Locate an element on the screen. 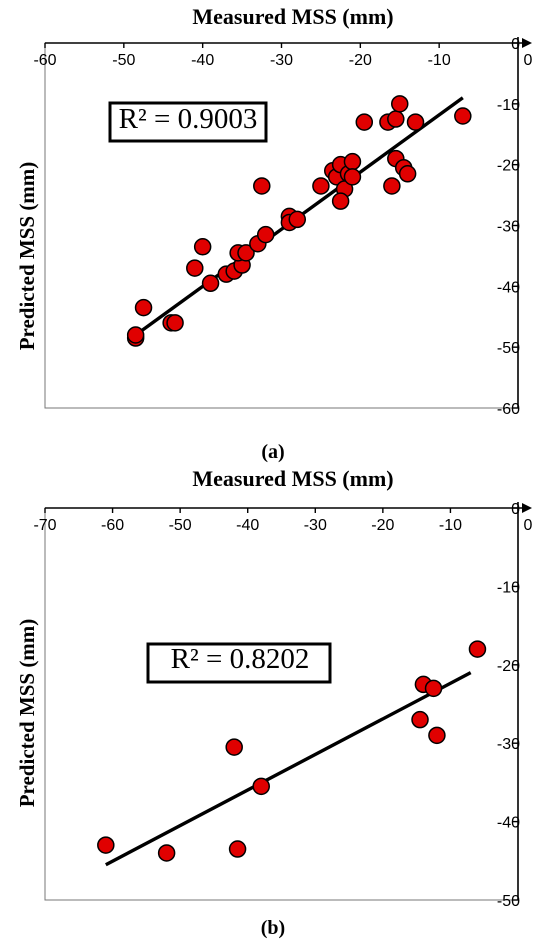 The width and height of the screenshot is (542, 943). chart-b-x-tick-label: -40 is located at coordinates (247, 525).